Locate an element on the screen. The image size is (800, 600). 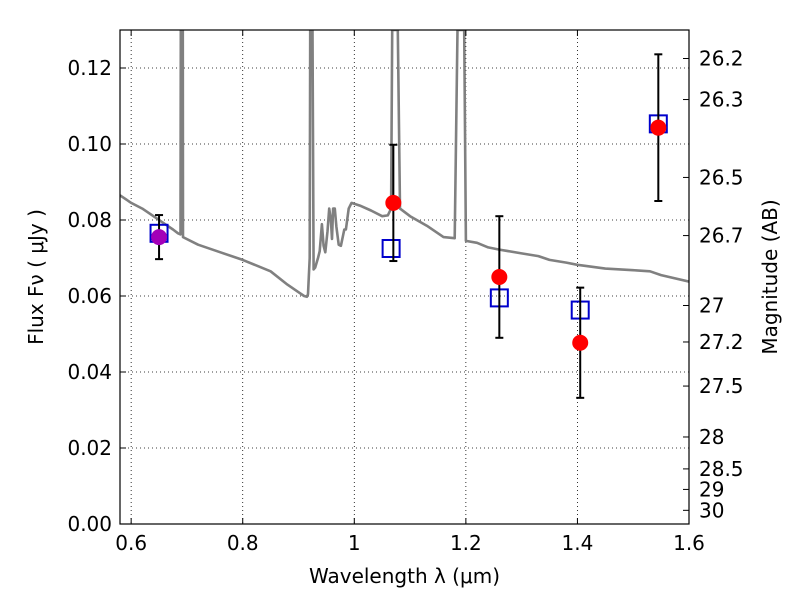
y-tick-label: 0.00 is located at coordinates (89, 524).